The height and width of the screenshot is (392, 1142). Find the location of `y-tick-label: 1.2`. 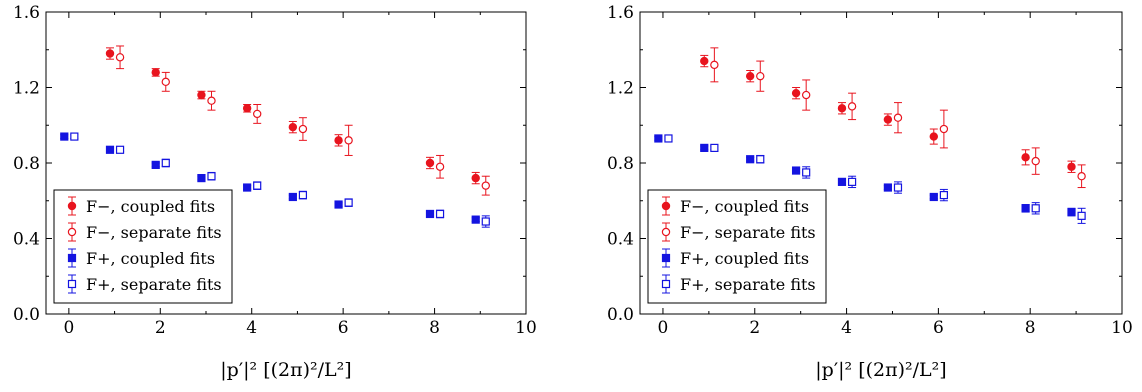

y-tick-label: 1.2 is located at coordinates (620, 89).